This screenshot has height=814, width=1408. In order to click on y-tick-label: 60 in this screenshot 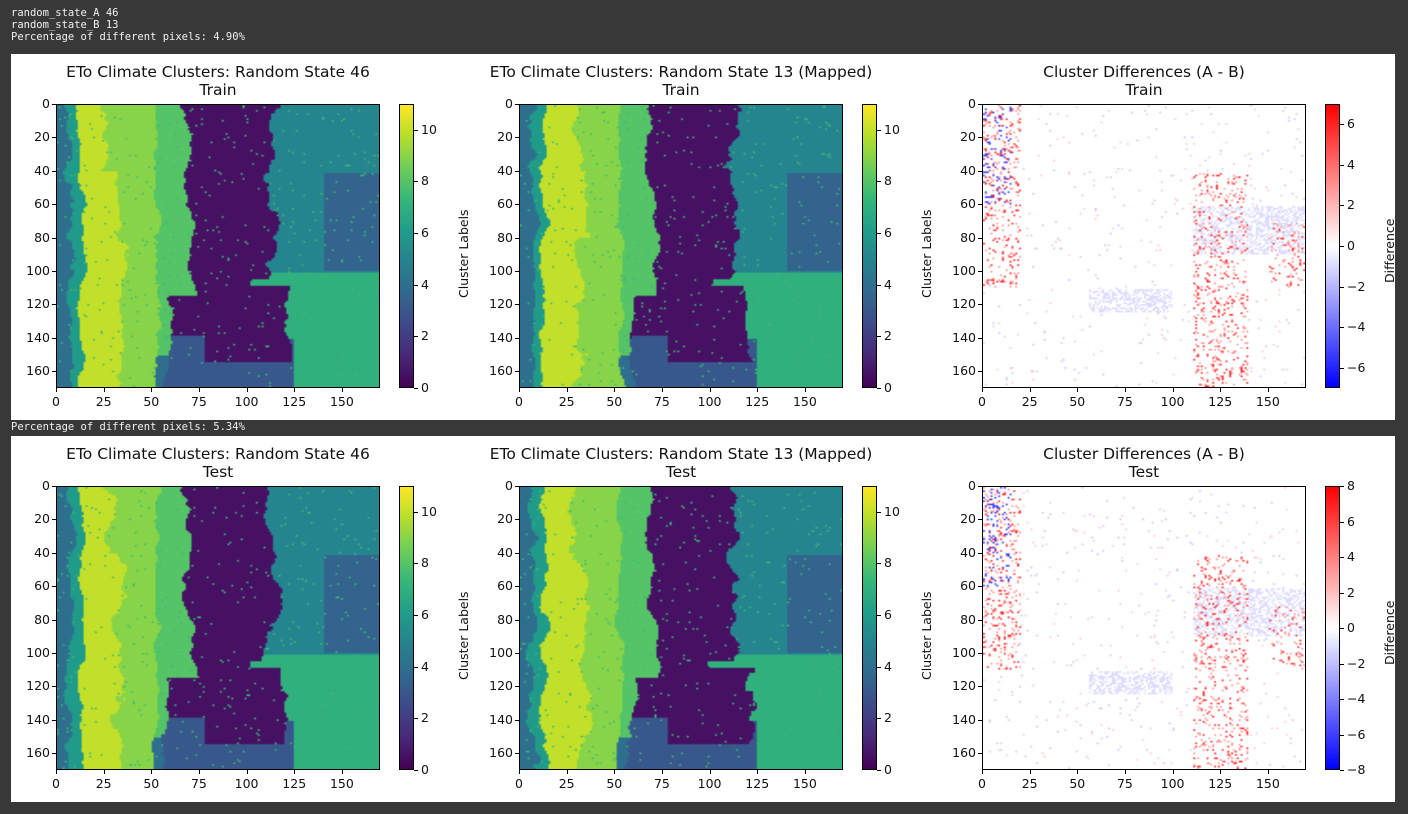, I will do `click(505, 204)`.